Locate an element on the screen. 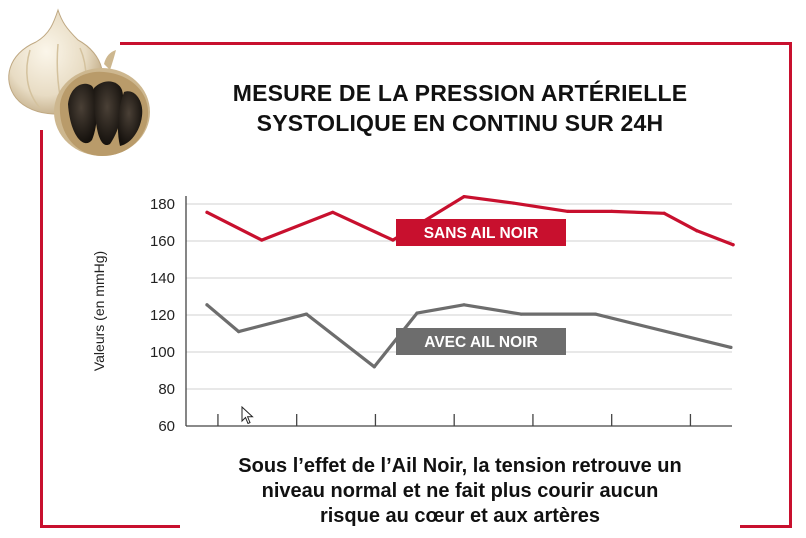 The width and height of the screenshot is (806, 538). legend-avec-ail-noir-box is located at coordinates (481, 341).